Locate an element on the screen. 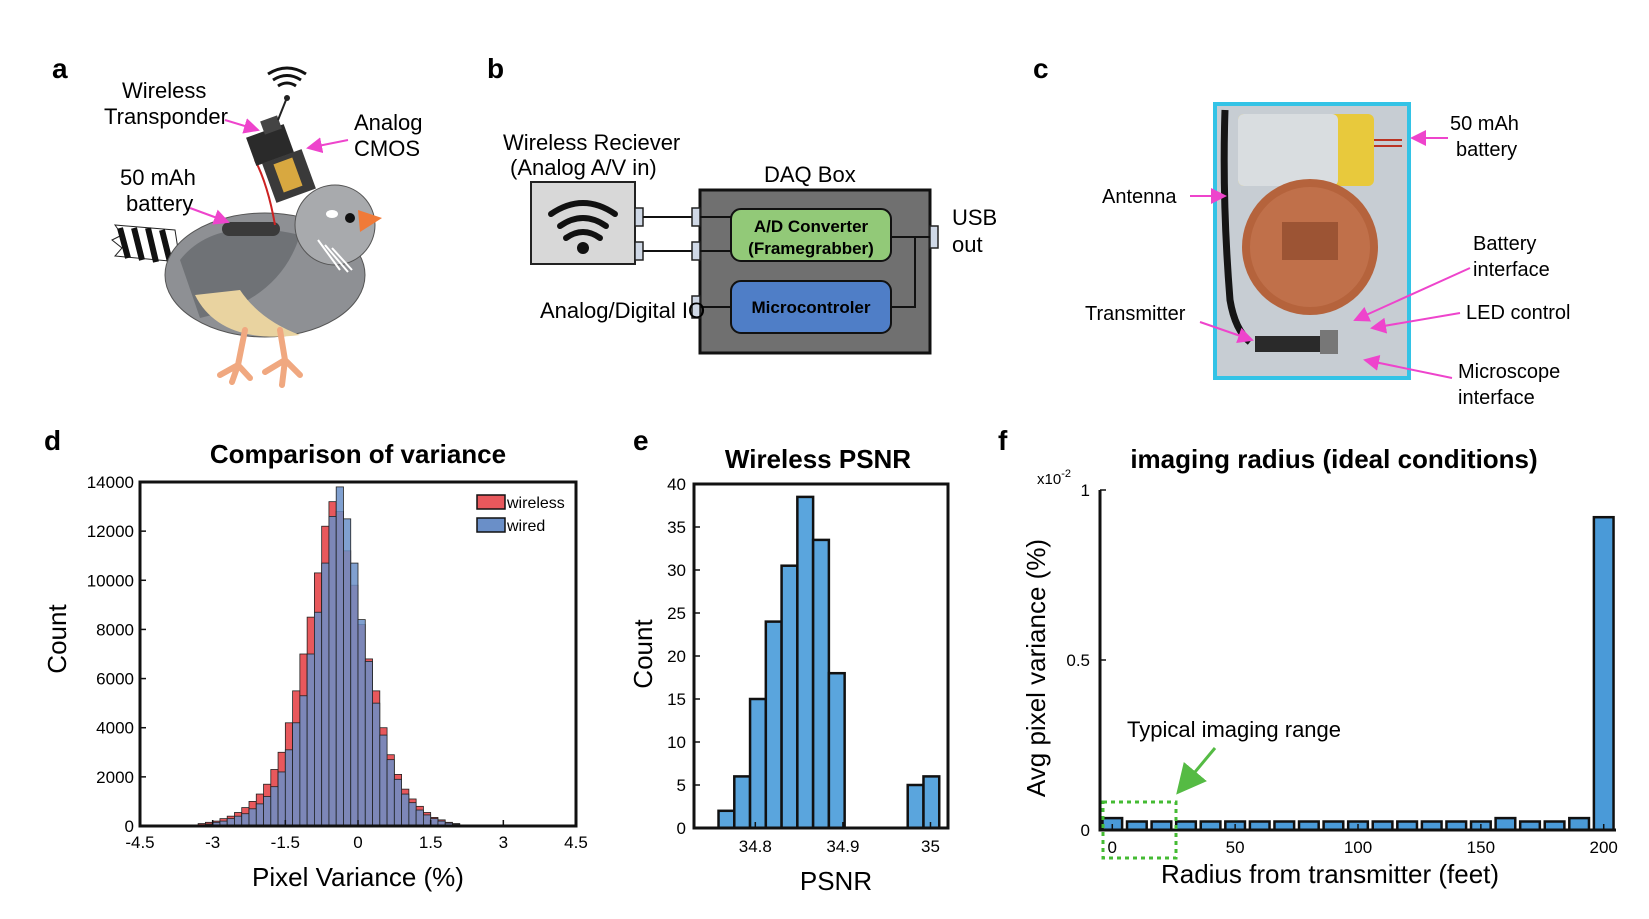 The image size is (1649, 919). photo-led: LED control is located at coordinates (1518, 313).